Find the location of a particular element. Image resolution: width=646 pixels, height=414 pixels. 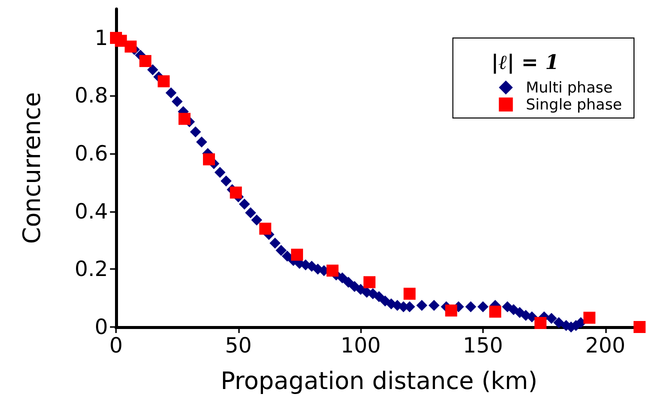

x-tick-label: 100 is located at coordinates (360, 346).